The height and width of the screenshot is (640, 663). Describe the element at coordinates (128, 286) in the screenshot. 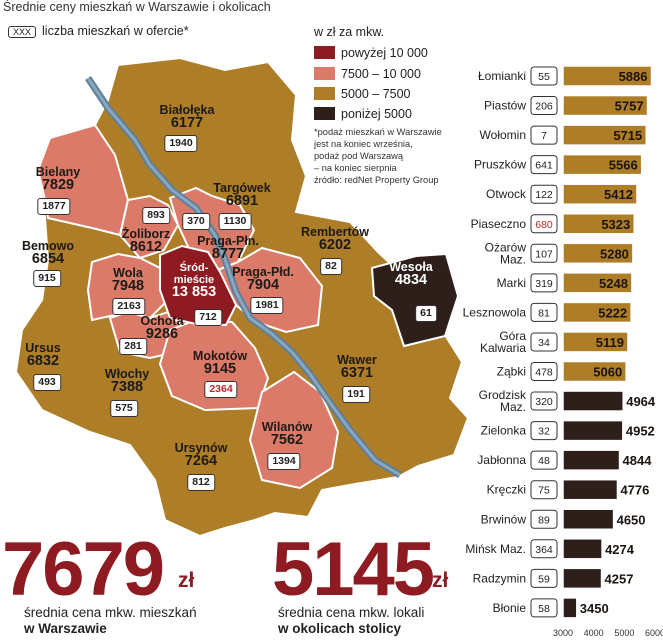

I see `district-price: 7948` at that location.